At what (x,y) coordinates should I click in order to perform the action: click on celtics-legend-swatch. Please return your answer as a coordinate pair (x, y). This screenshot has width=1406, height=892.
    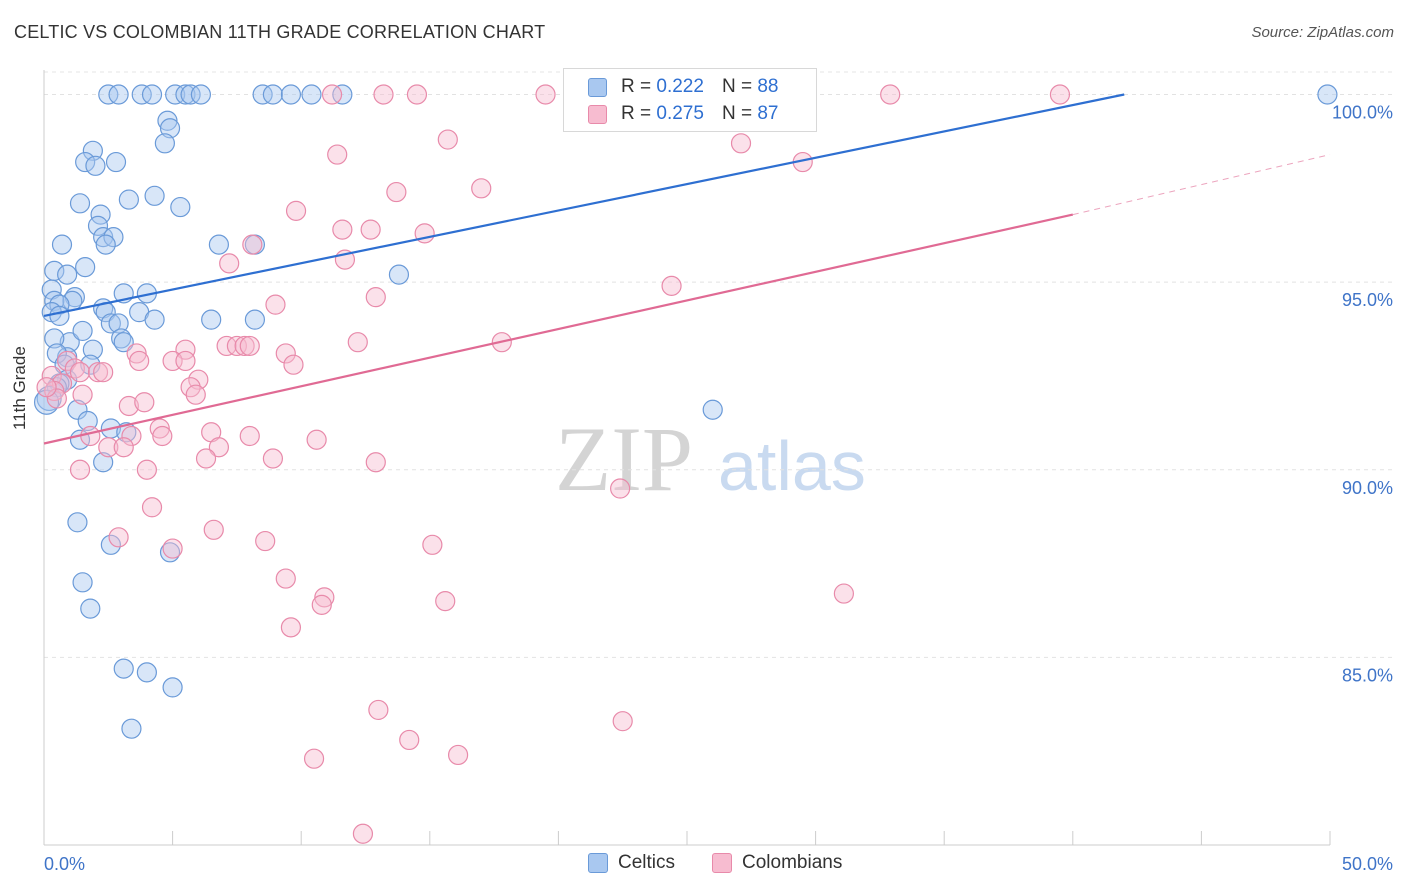
    Looking at the image, I should click on (598, 863).